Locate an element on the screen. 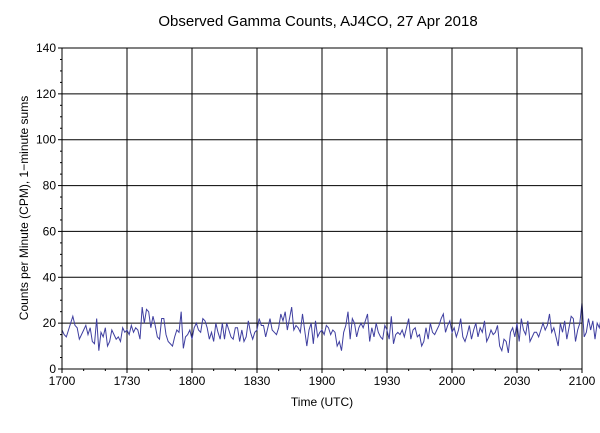 The image size is (600, 433). x-axis-ticks: 1700 1730 1800 1830 1900 1930 2000 2030 2100 is located at coordinates (322, 378).